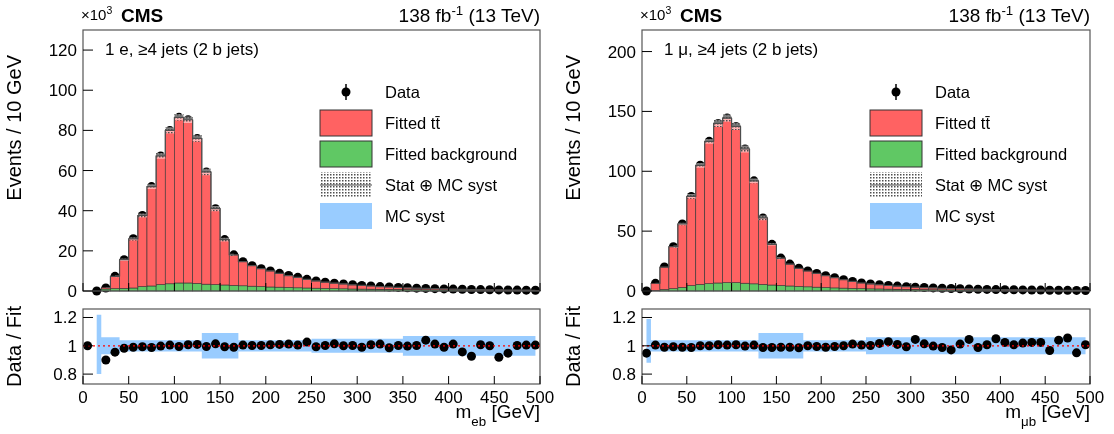 This screenshot has width=1114, height=434. I want to click on y-tick-label: 200, so click(621, 52).